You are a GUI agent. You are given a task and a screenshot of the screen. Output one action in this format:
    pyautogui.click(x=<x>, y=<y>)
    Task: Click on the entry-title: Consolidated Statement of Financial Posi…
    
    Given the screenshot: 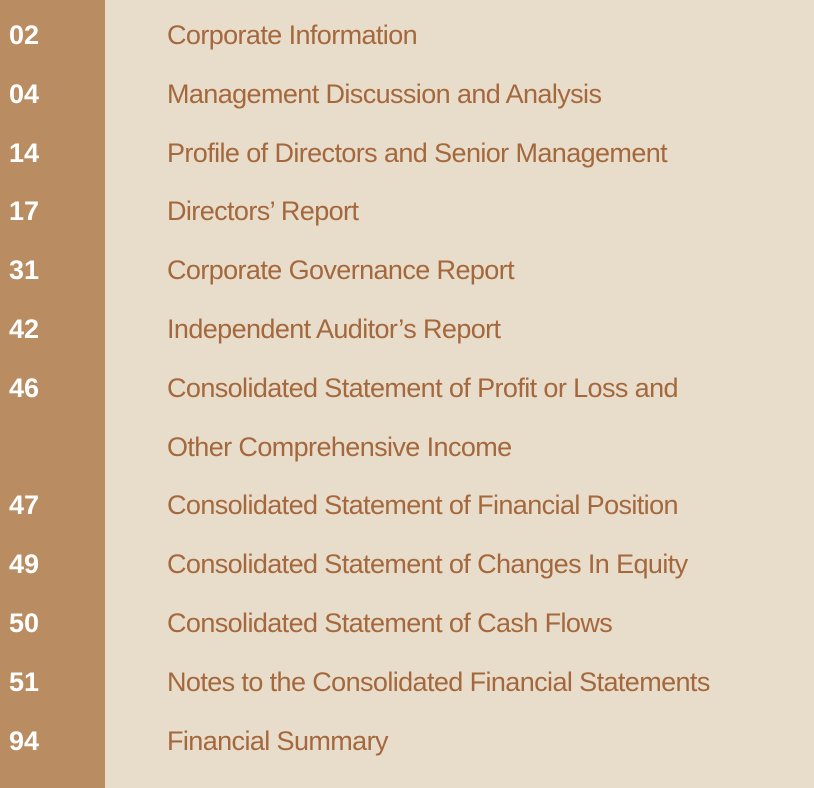 What is the action you would take?
    pyautogui.click(x=423, y=505)
    